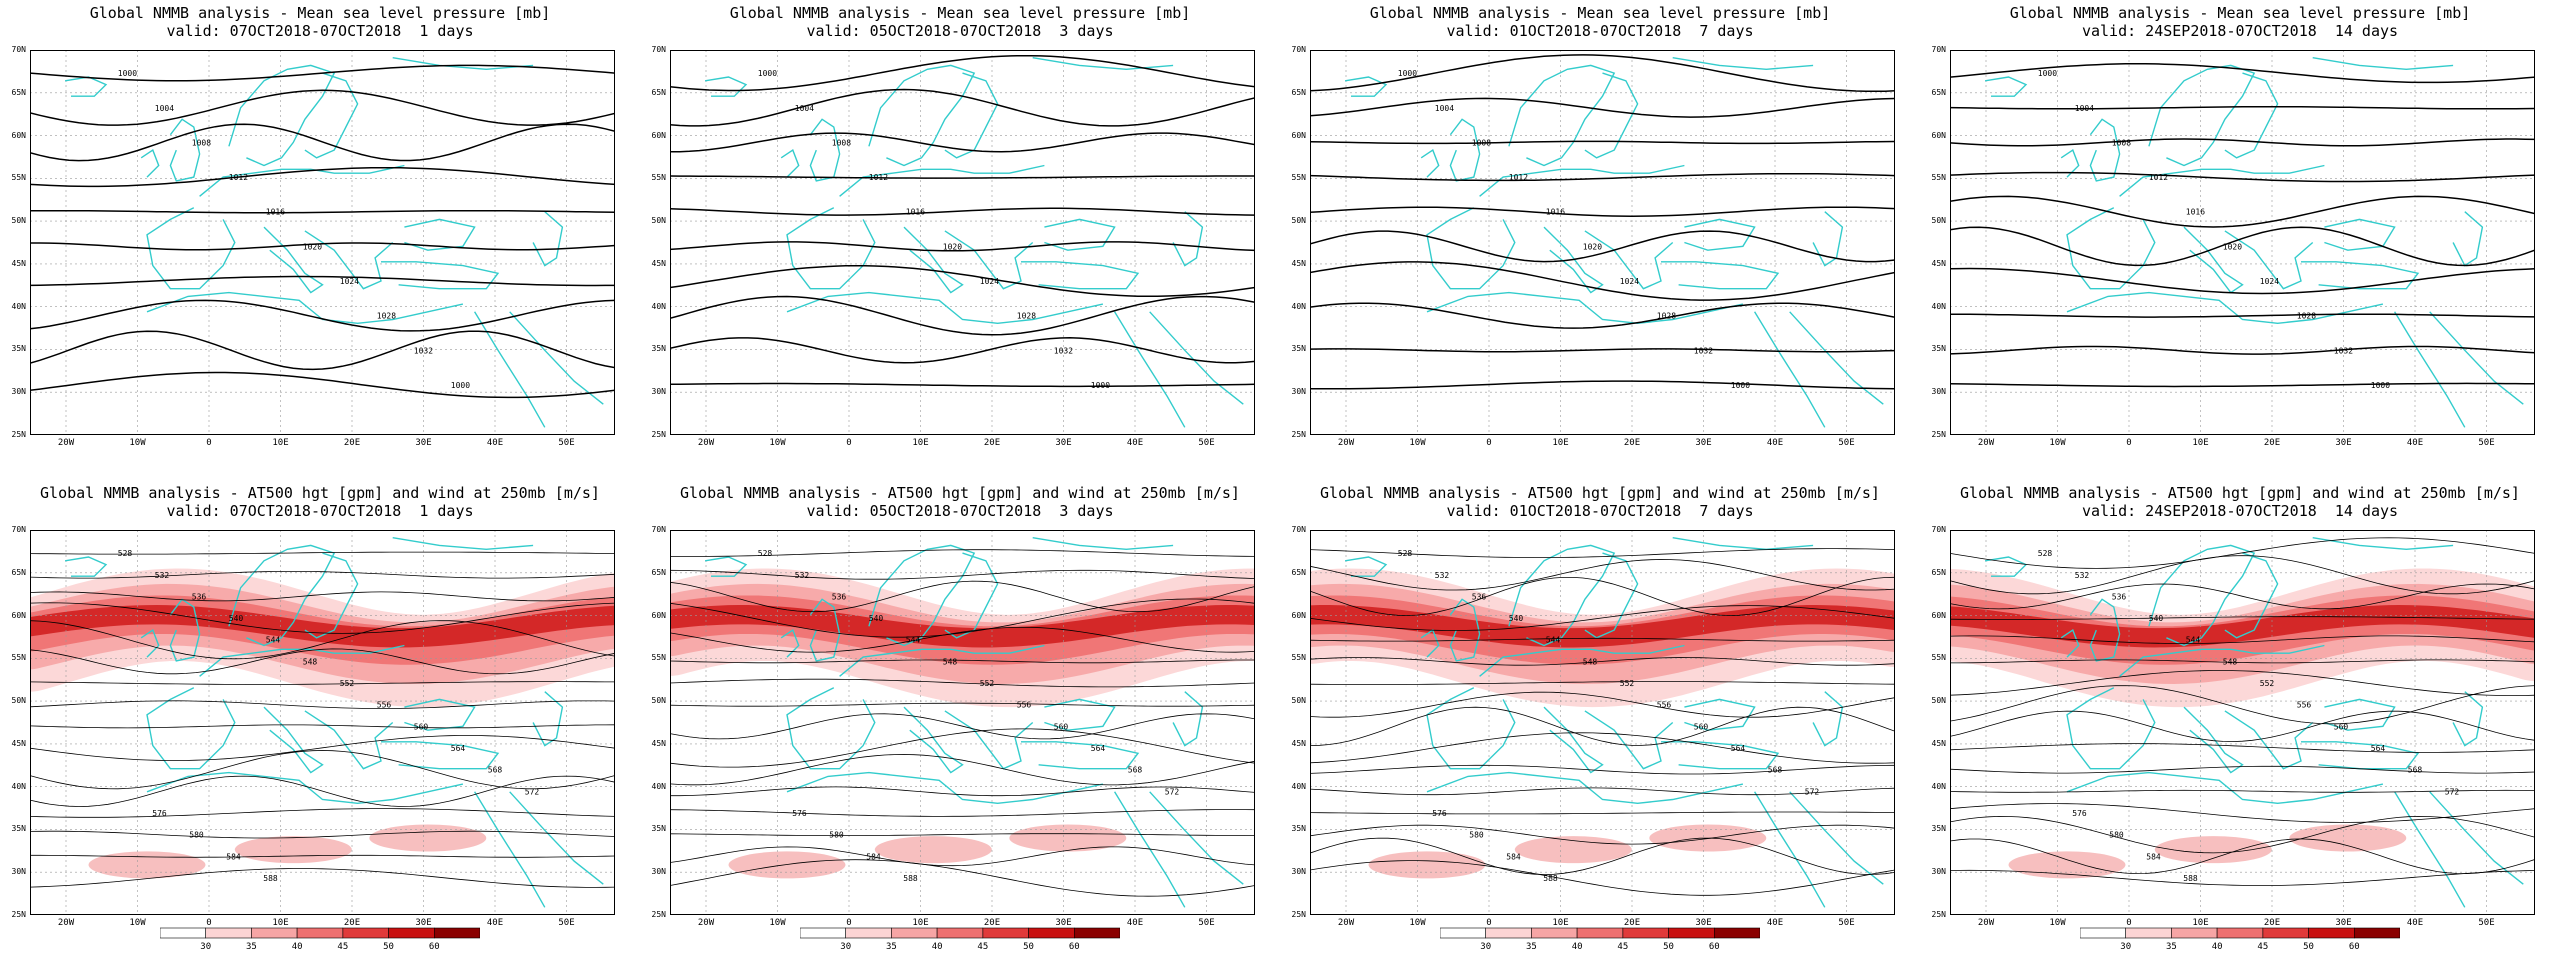 The height and width of the screenshot is (960, 2560). What do you see at coordinates (2232, 246) in the screenshot?
I see `contour-label: 1020` at bounding box center [2232, 246].